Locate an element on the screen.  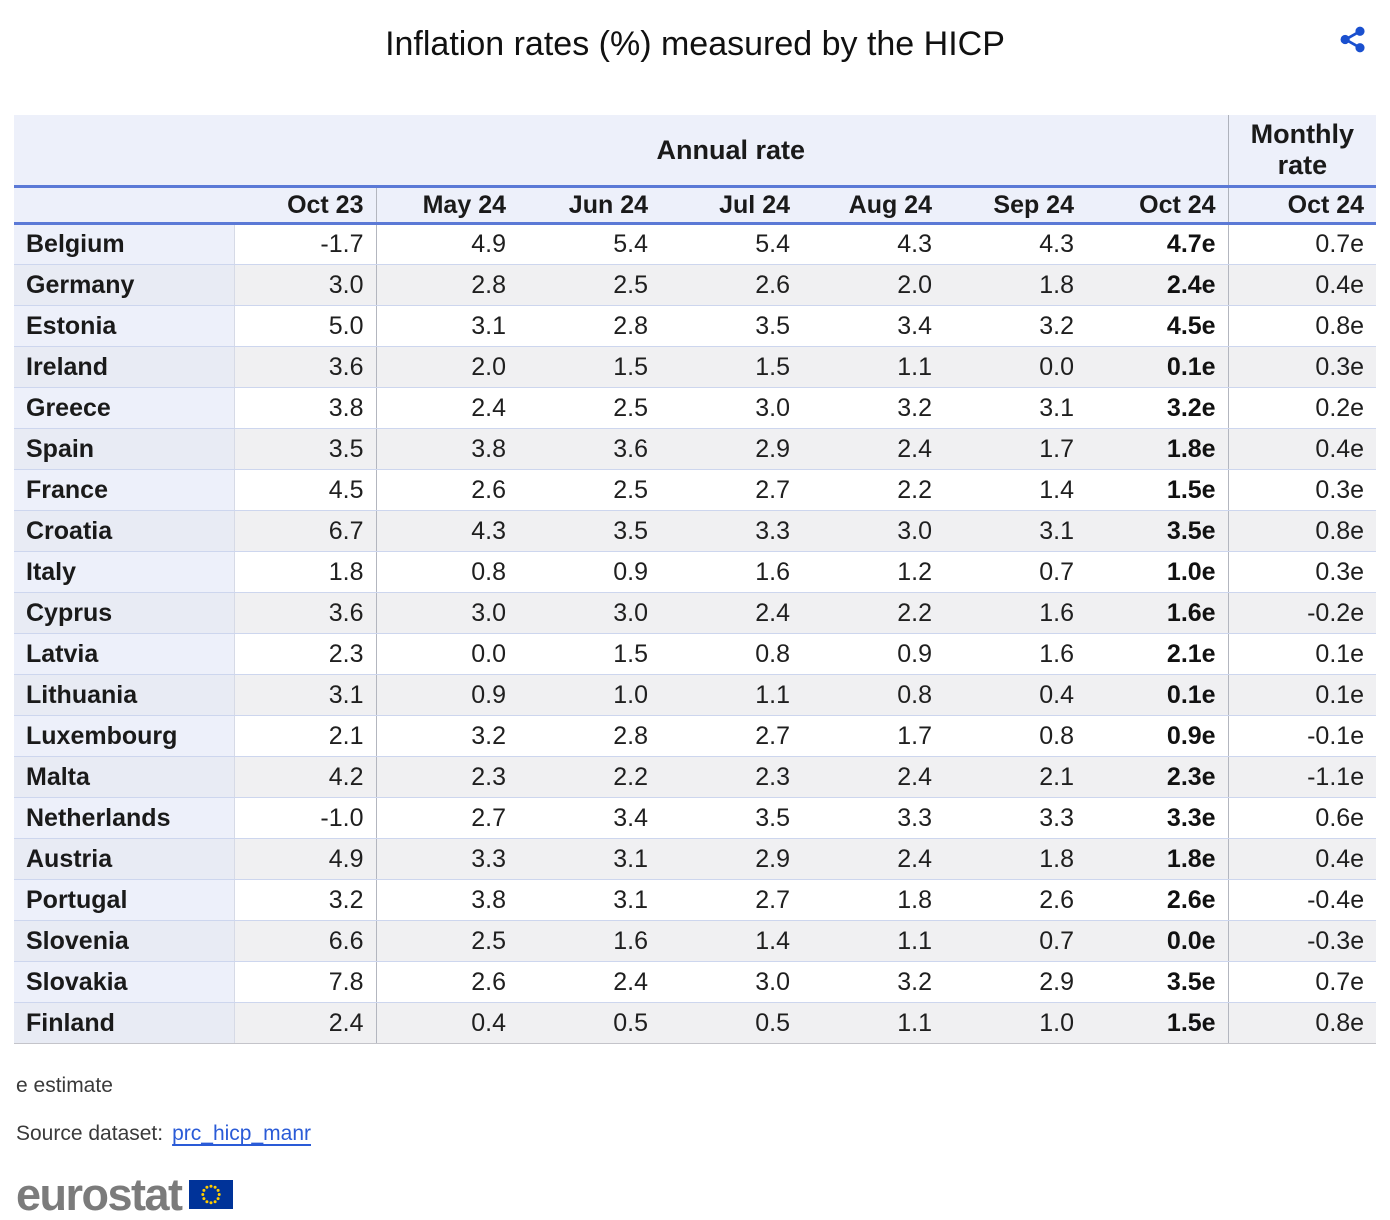
annual-value: 0.0e is located at coordinates (1157, 941).